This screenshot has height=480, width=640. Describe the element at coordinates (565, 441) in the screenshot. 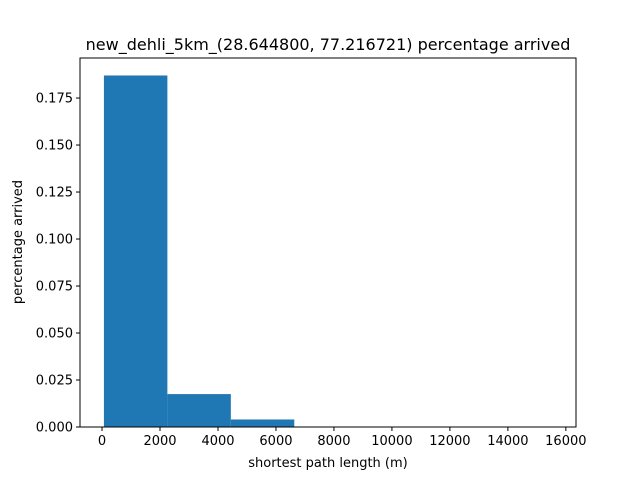

I see `x-tick-label: 16000` at that location.